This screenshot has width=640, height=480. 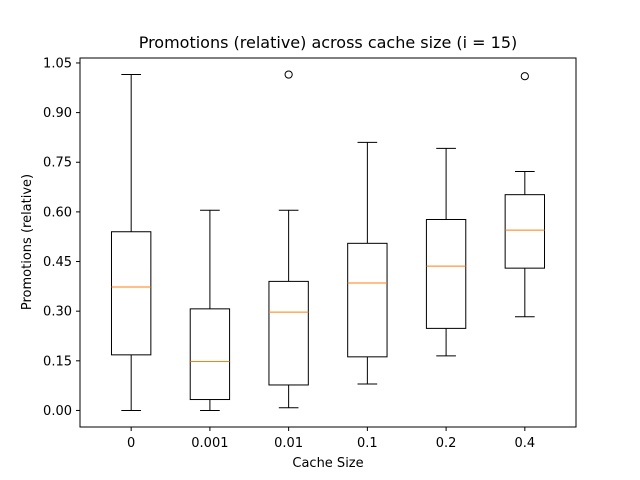 I want to click on x-tick-label: 0.2, so click(x=446, y=443).